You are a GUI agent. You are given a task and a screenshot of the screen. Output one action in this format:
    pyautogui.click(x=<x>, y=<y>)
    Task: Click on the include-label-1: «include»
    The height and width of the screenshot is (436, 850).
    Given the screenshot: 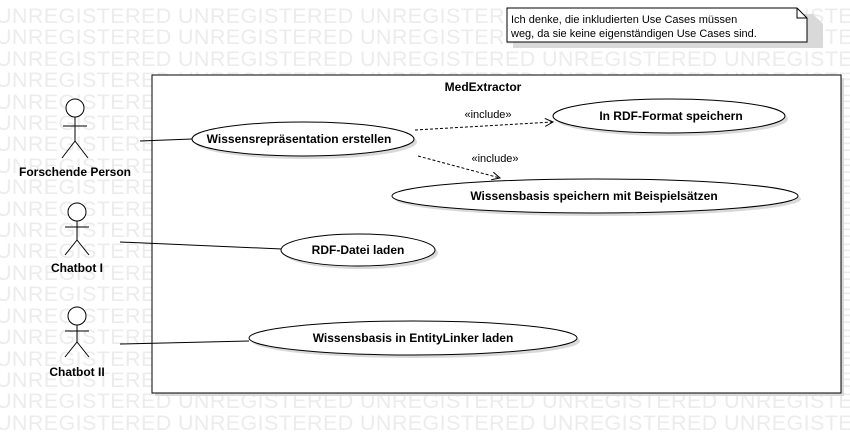 What is the action you would take?
    pyautogui.click(x=487, y=115)
    